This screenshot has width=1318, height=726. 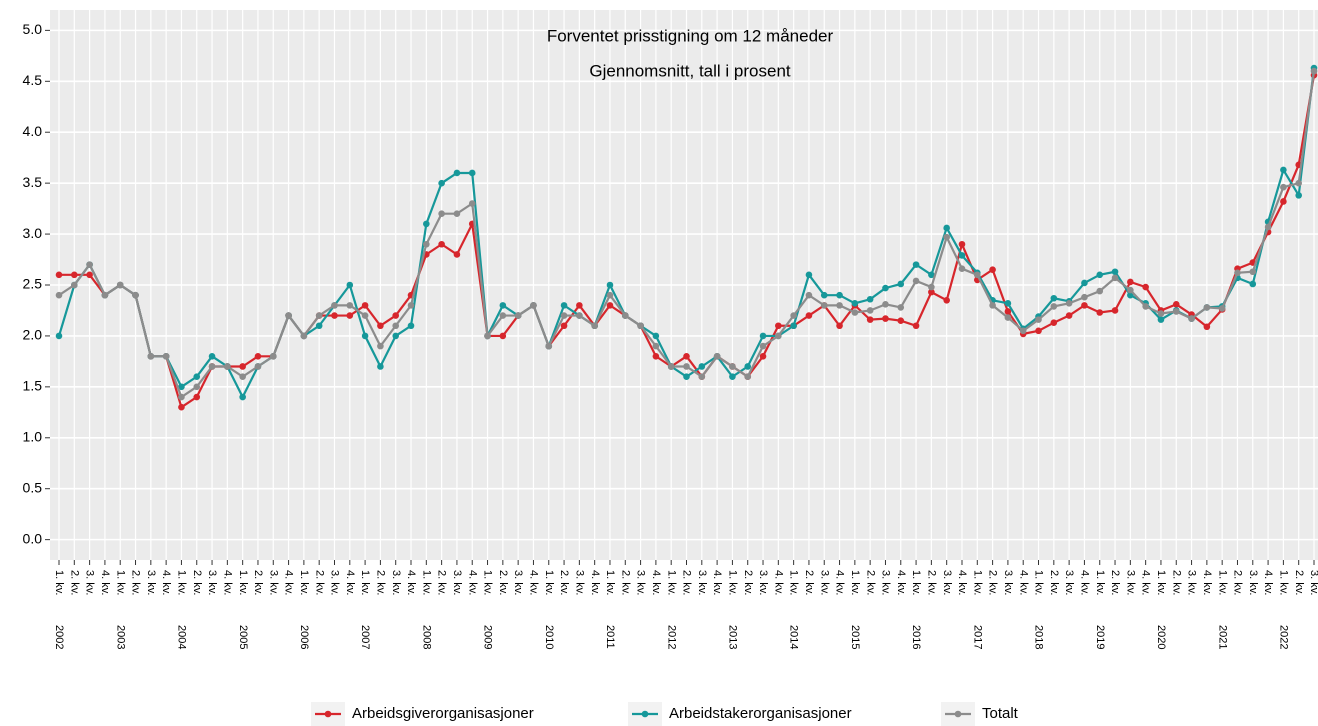 I want to click on x-year-label: 2020, so click(x=1161, y=637).